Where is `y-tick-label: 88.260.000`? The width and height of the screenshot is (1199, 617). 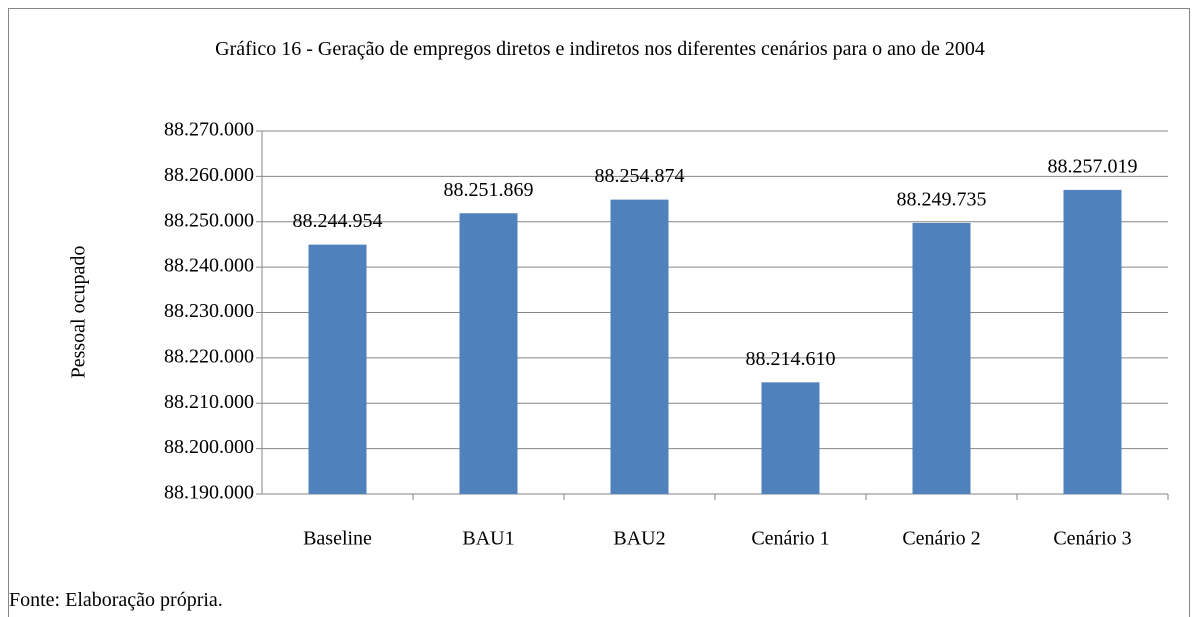 y-tick-label: 88.260.000 is located at coordinates (209, 175).